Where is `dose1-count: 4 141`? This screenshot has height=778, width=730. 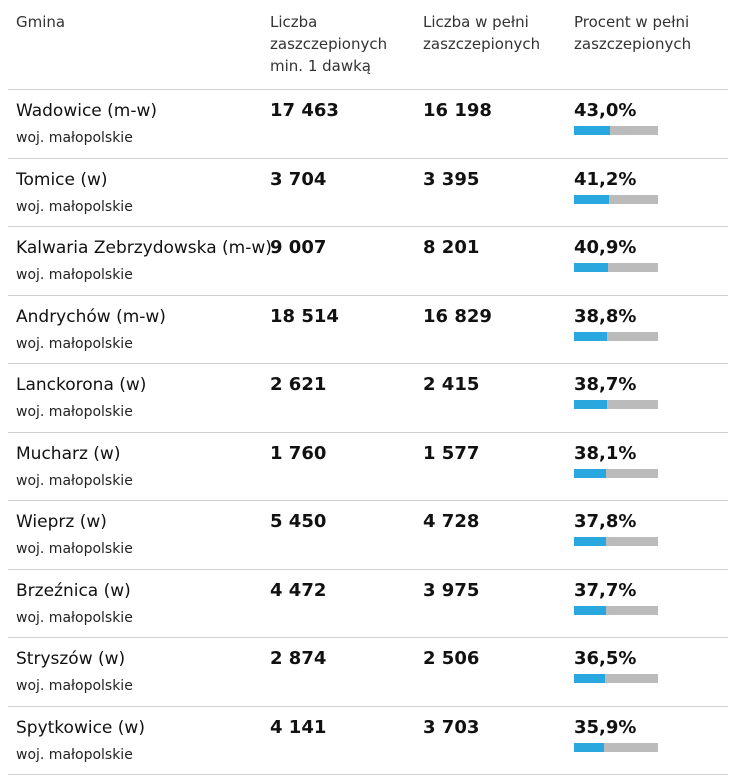 dose1-count: 4 141 is located at coordinates (298, 727).